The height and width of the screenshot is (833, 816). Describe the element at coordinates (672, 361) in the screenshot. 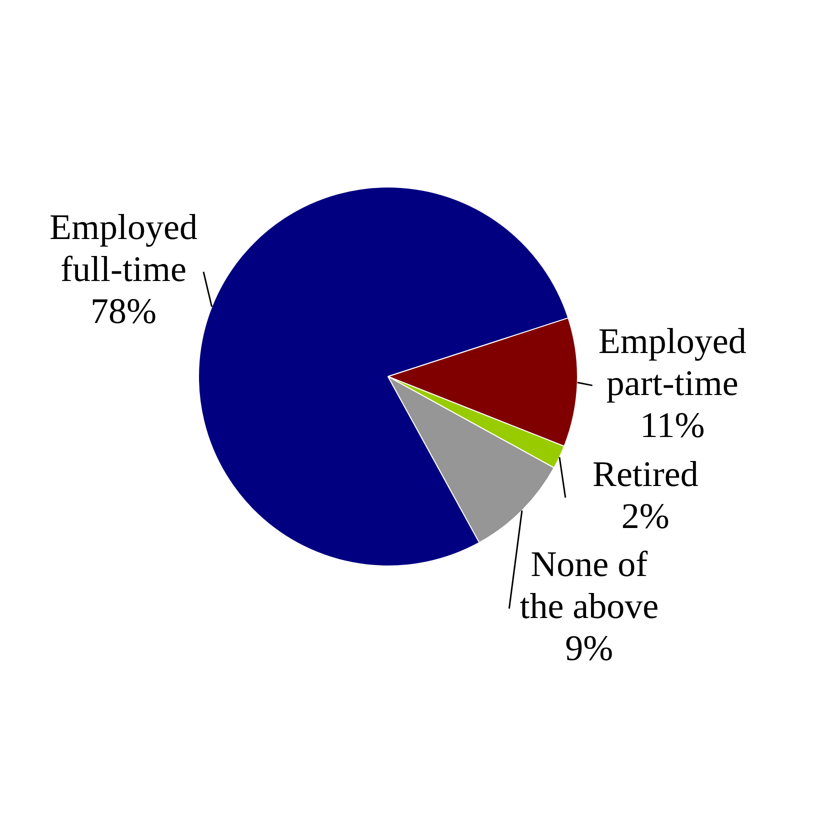

I see `slice-label: Employed part-time` at that location.